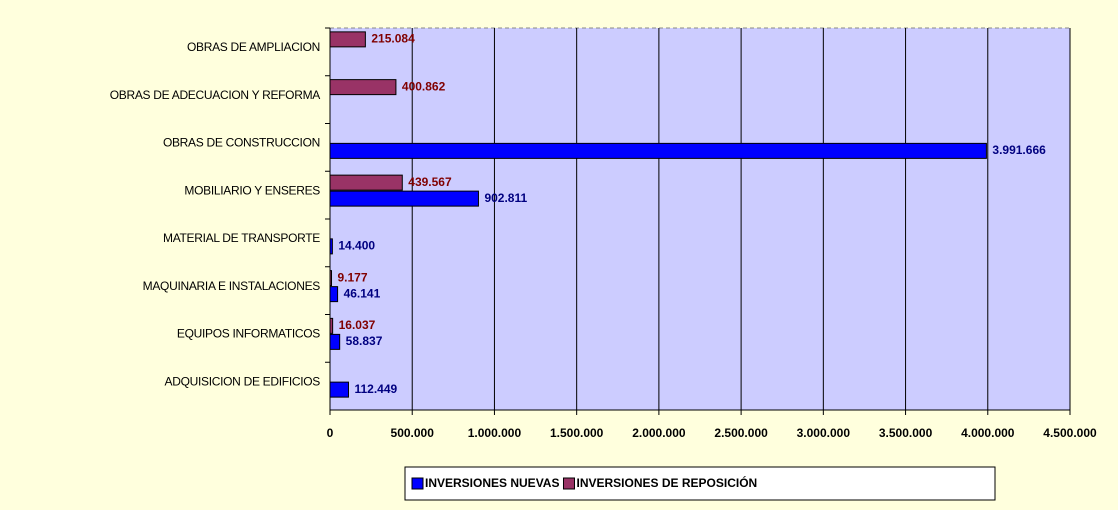 Image resolution: width=1118 pixels, height=510 pixels. I want to click on value-label: 14.400, so click(356, 246).